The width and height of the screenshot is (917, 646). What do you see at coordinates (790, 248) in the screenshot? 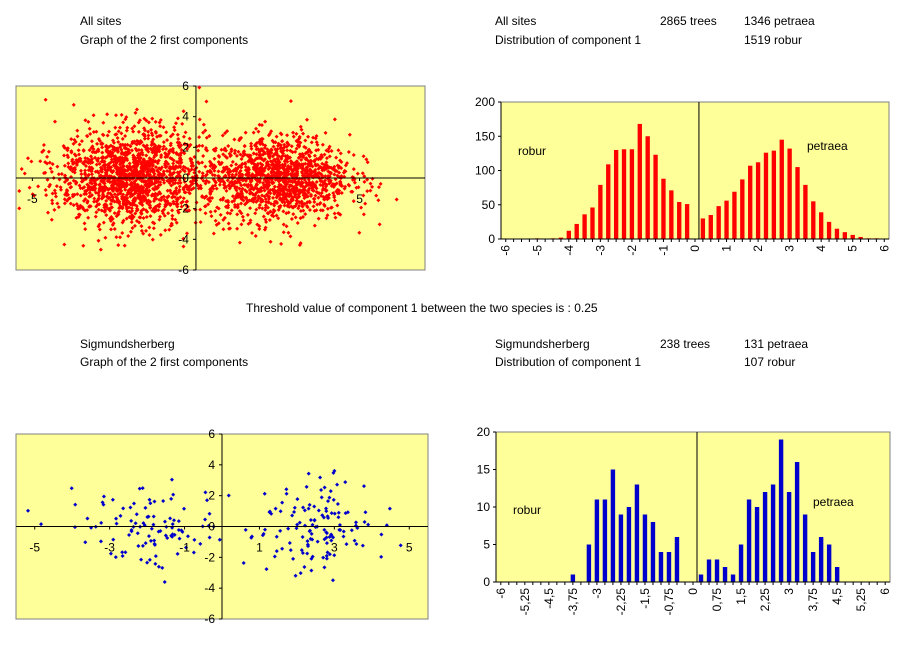
I see `x-tick-label: 3` at bounding box center [790, 248].